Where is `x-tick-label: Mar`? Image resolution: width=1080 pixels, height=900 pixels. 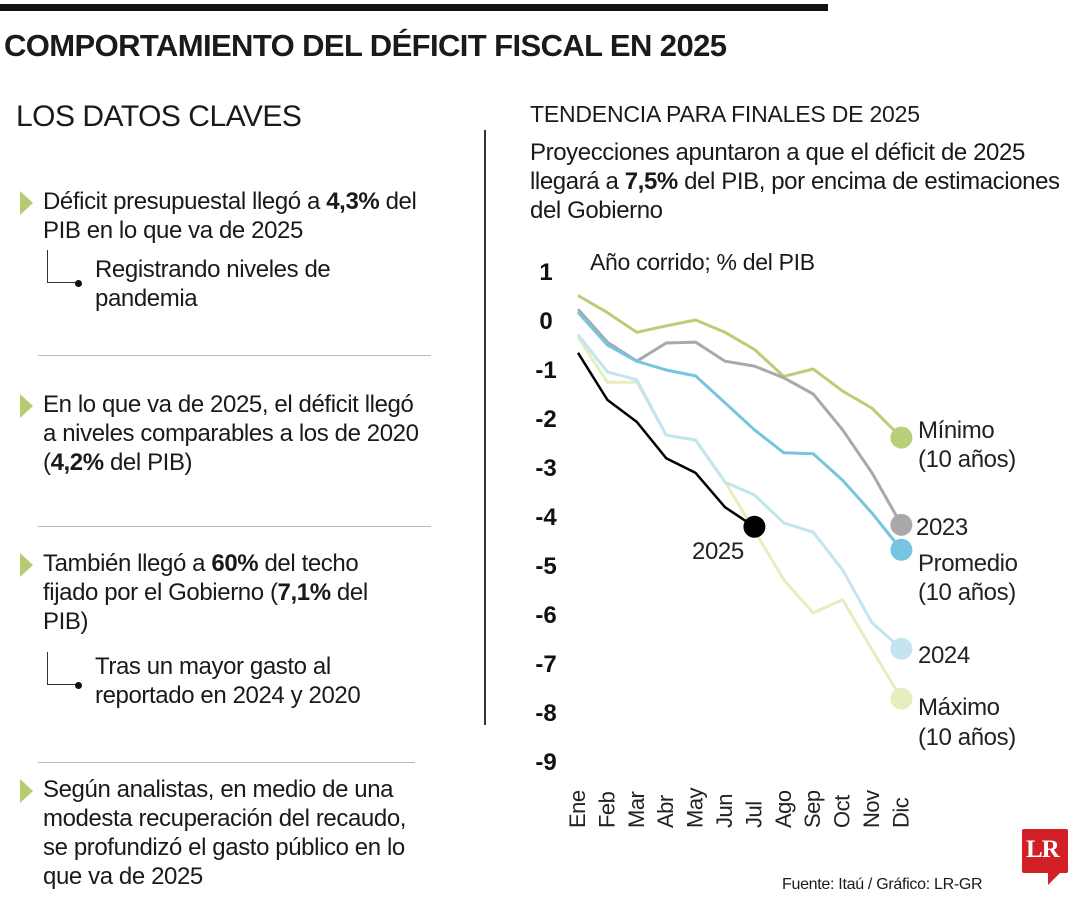 x-tick-label: Mar is located at coordinates (636, 809).